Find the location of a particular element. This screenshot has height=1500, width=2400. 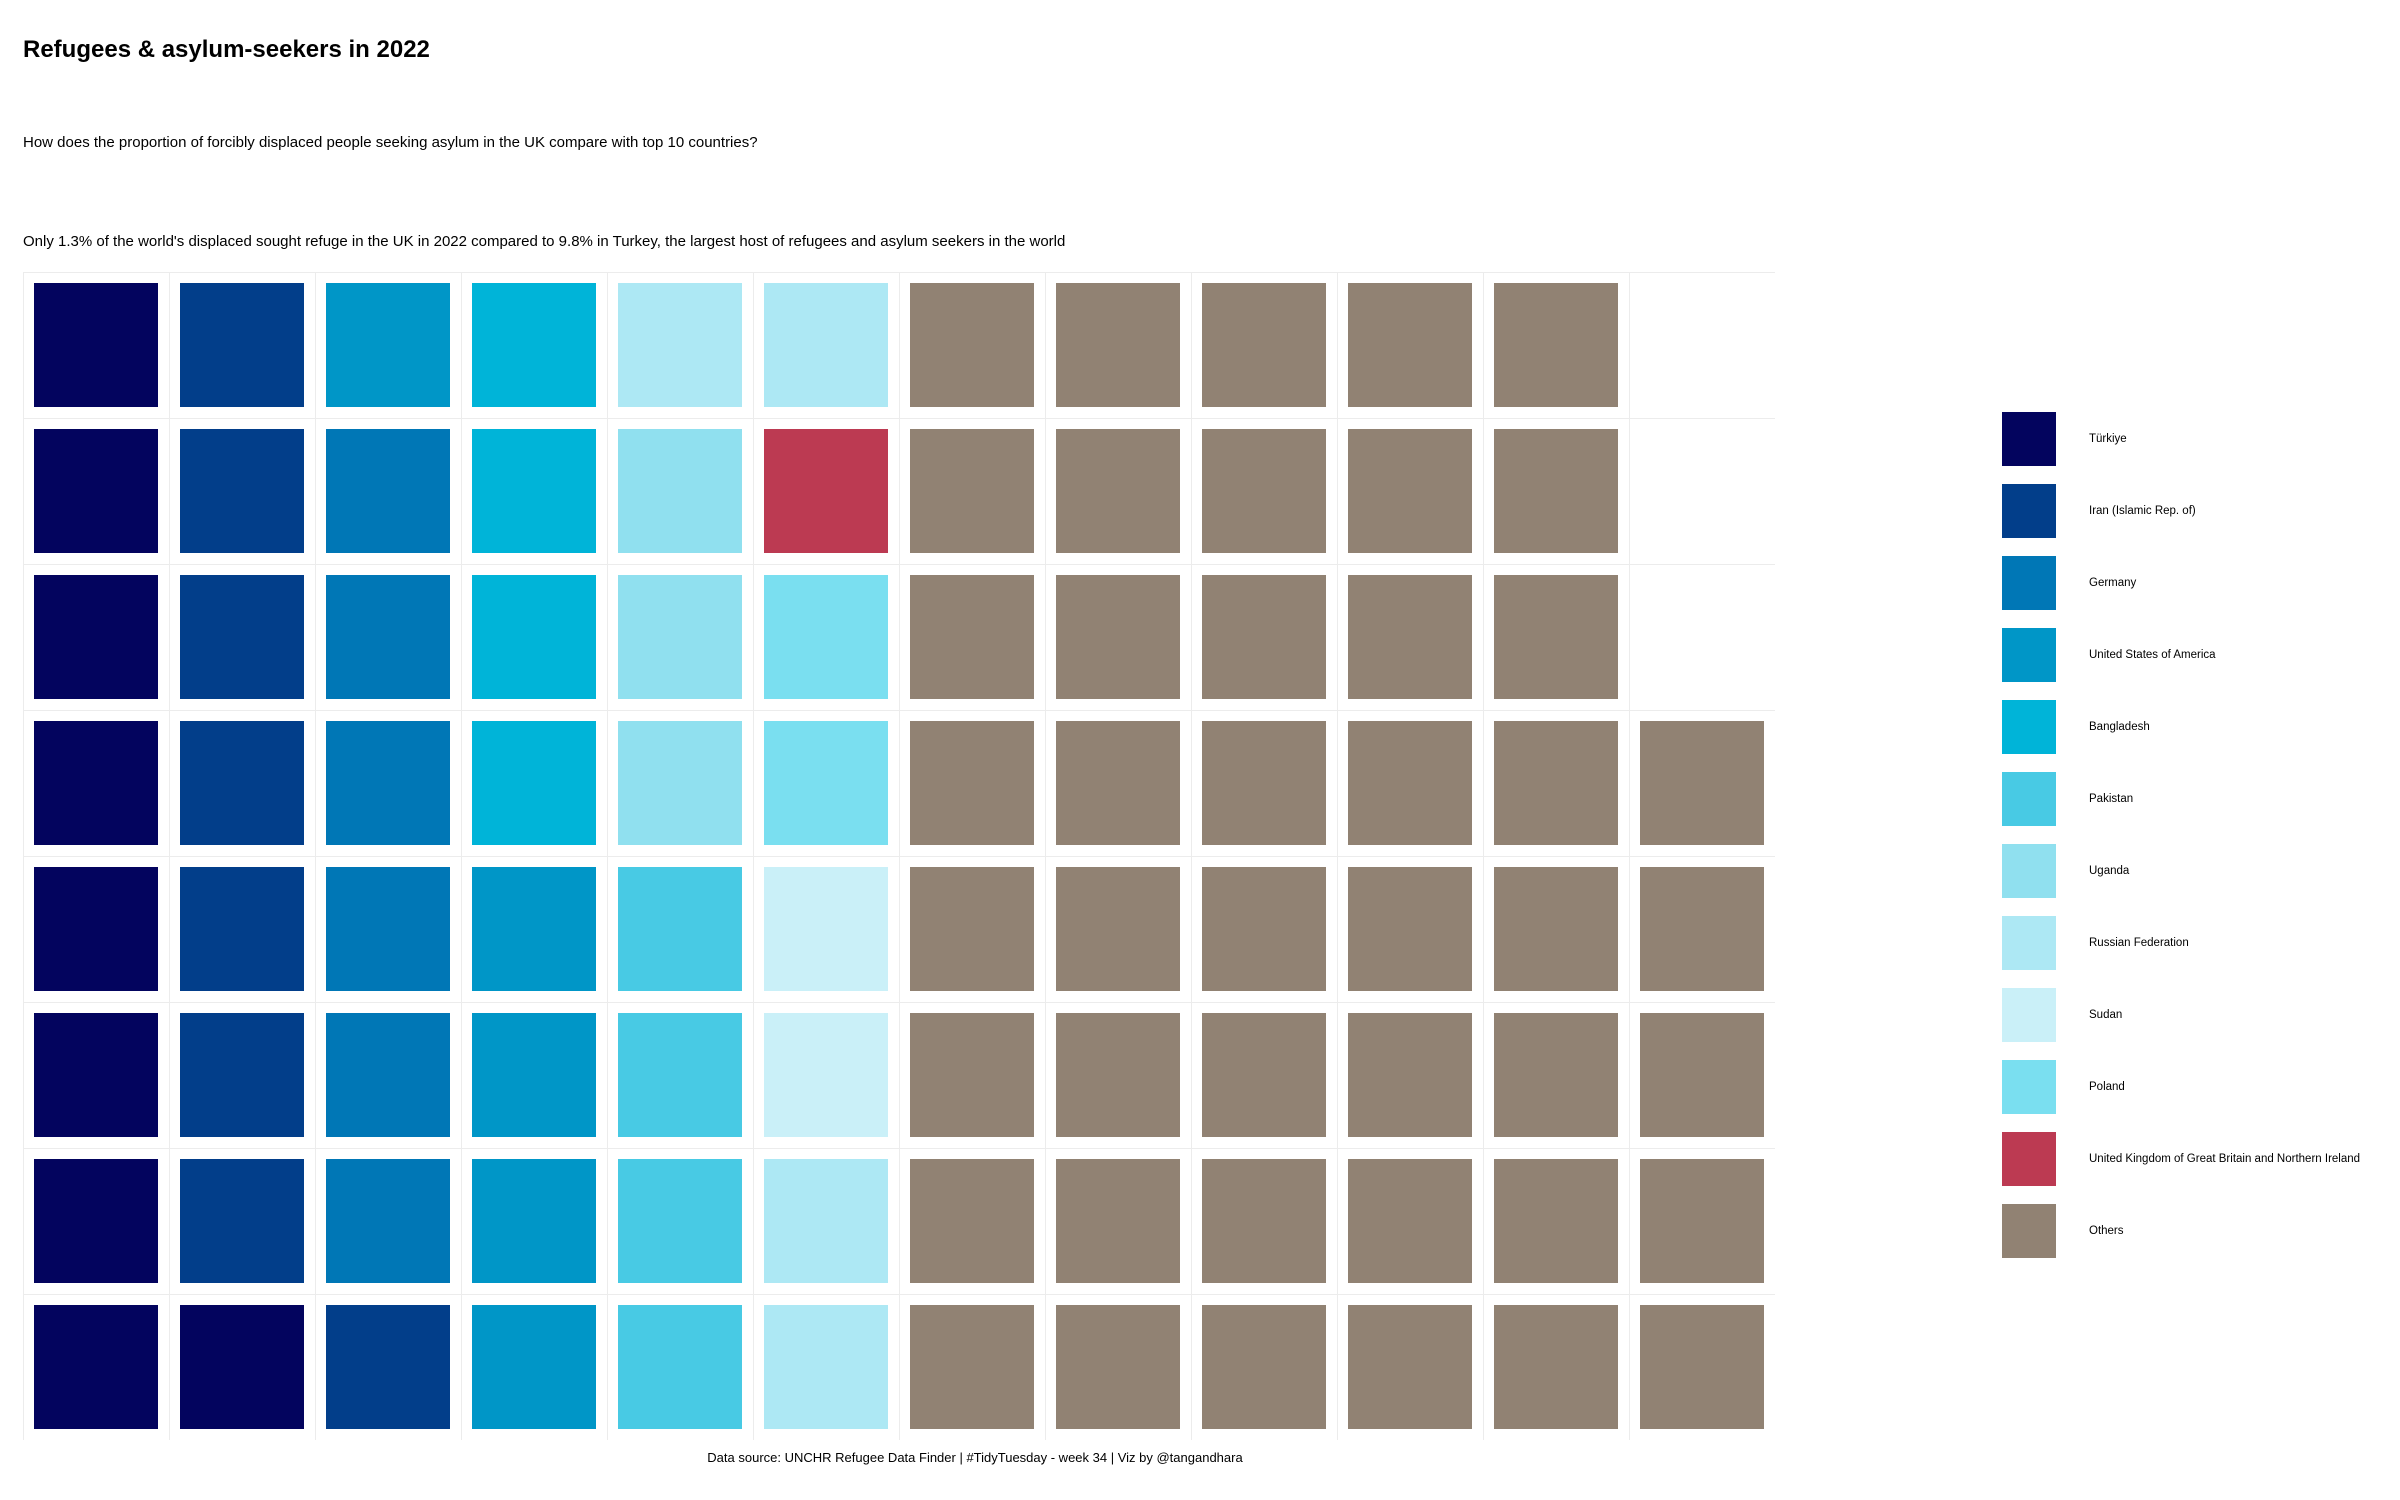

legend-item: Pakistan is located at coordinates (2197, 799).